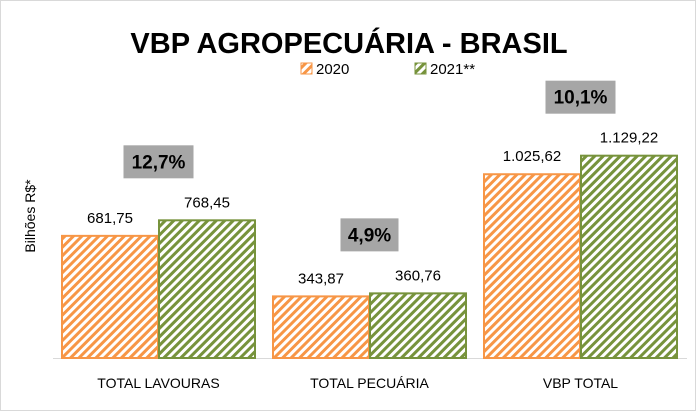 The height and width of the screenshot is (417, 696). Describe the element at coordinates (452, 69) in the screenshot. I see `legend-label-2021: 2021**` at that location.